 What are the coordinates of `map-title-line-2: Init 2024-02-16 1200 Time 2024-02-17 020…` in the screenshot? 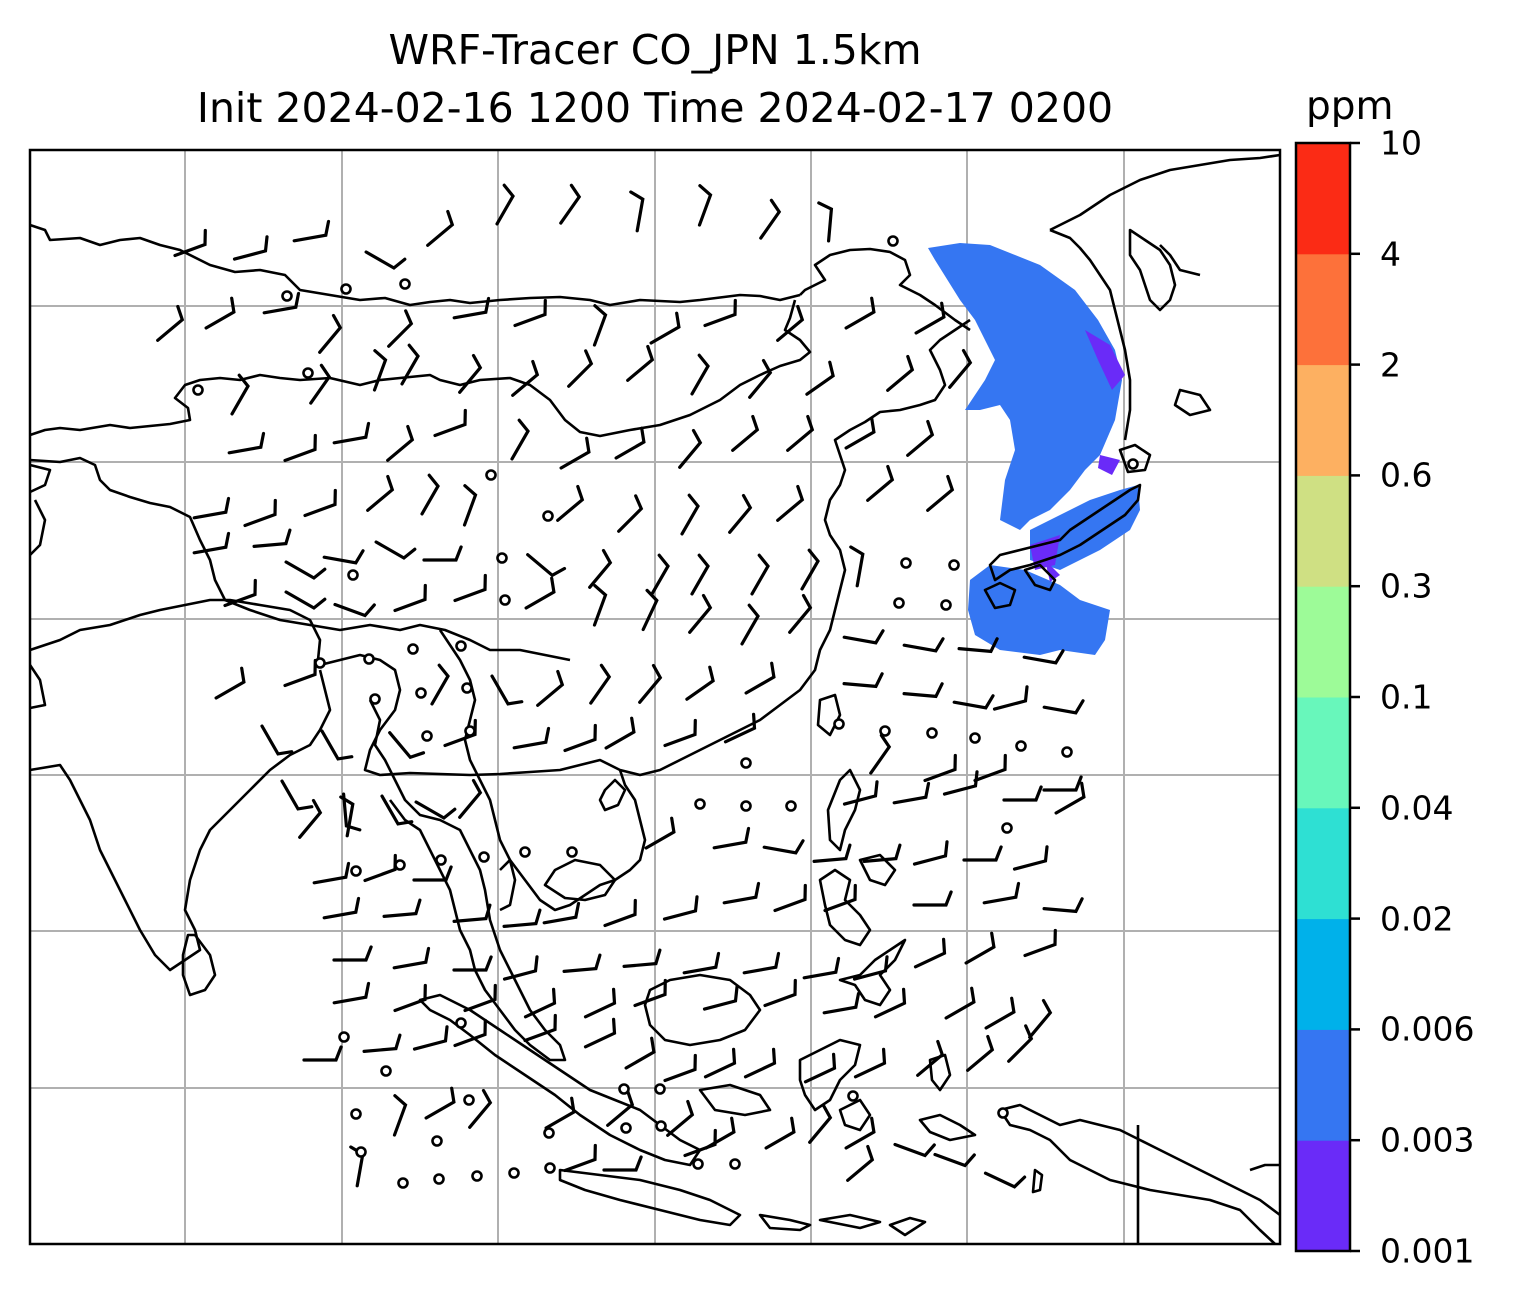 It's located at (655, 108).